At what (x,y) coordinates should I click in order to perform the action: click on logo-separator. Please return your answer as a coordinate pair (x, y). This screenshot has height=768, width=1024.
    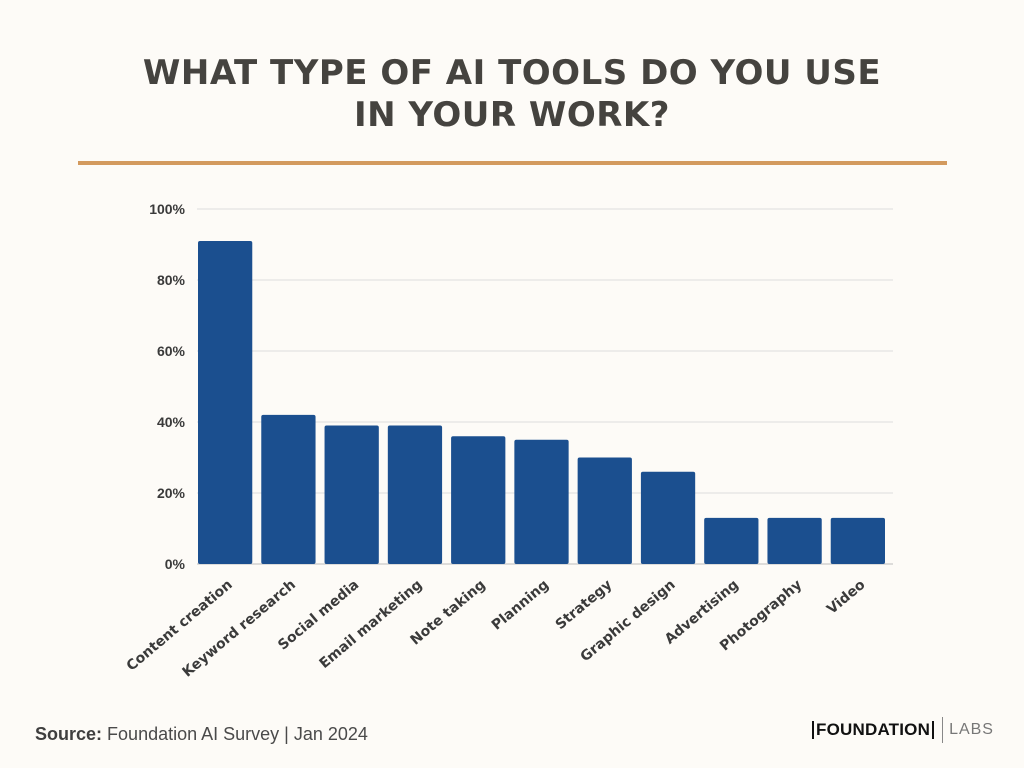
    Looking at the image, I should click on (943, 730).